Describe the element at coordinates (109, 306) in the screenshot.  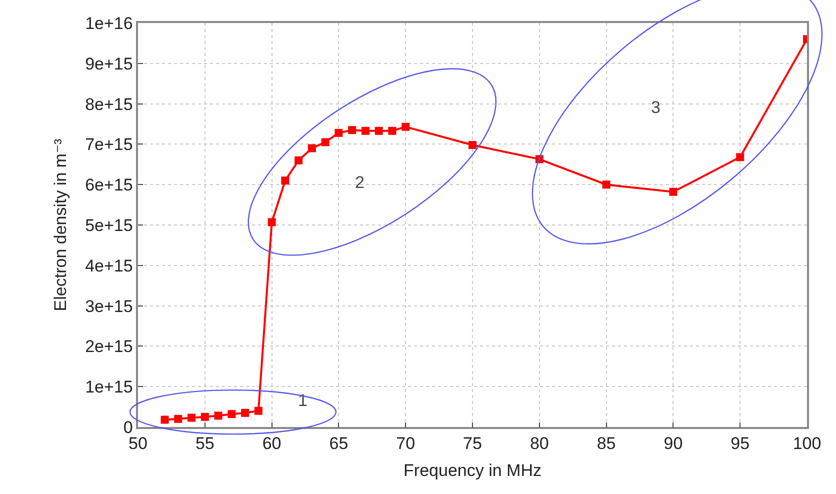
I see `y-tick-label: 3e+15` at that location.